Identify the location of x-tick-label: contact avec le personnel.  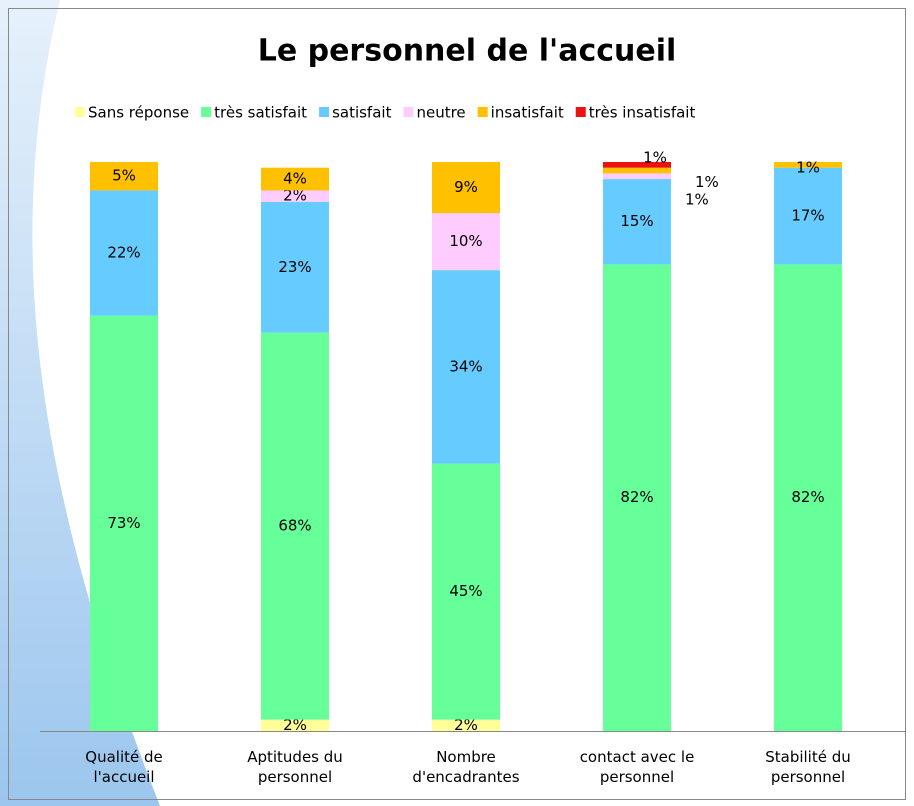
(637, 767).